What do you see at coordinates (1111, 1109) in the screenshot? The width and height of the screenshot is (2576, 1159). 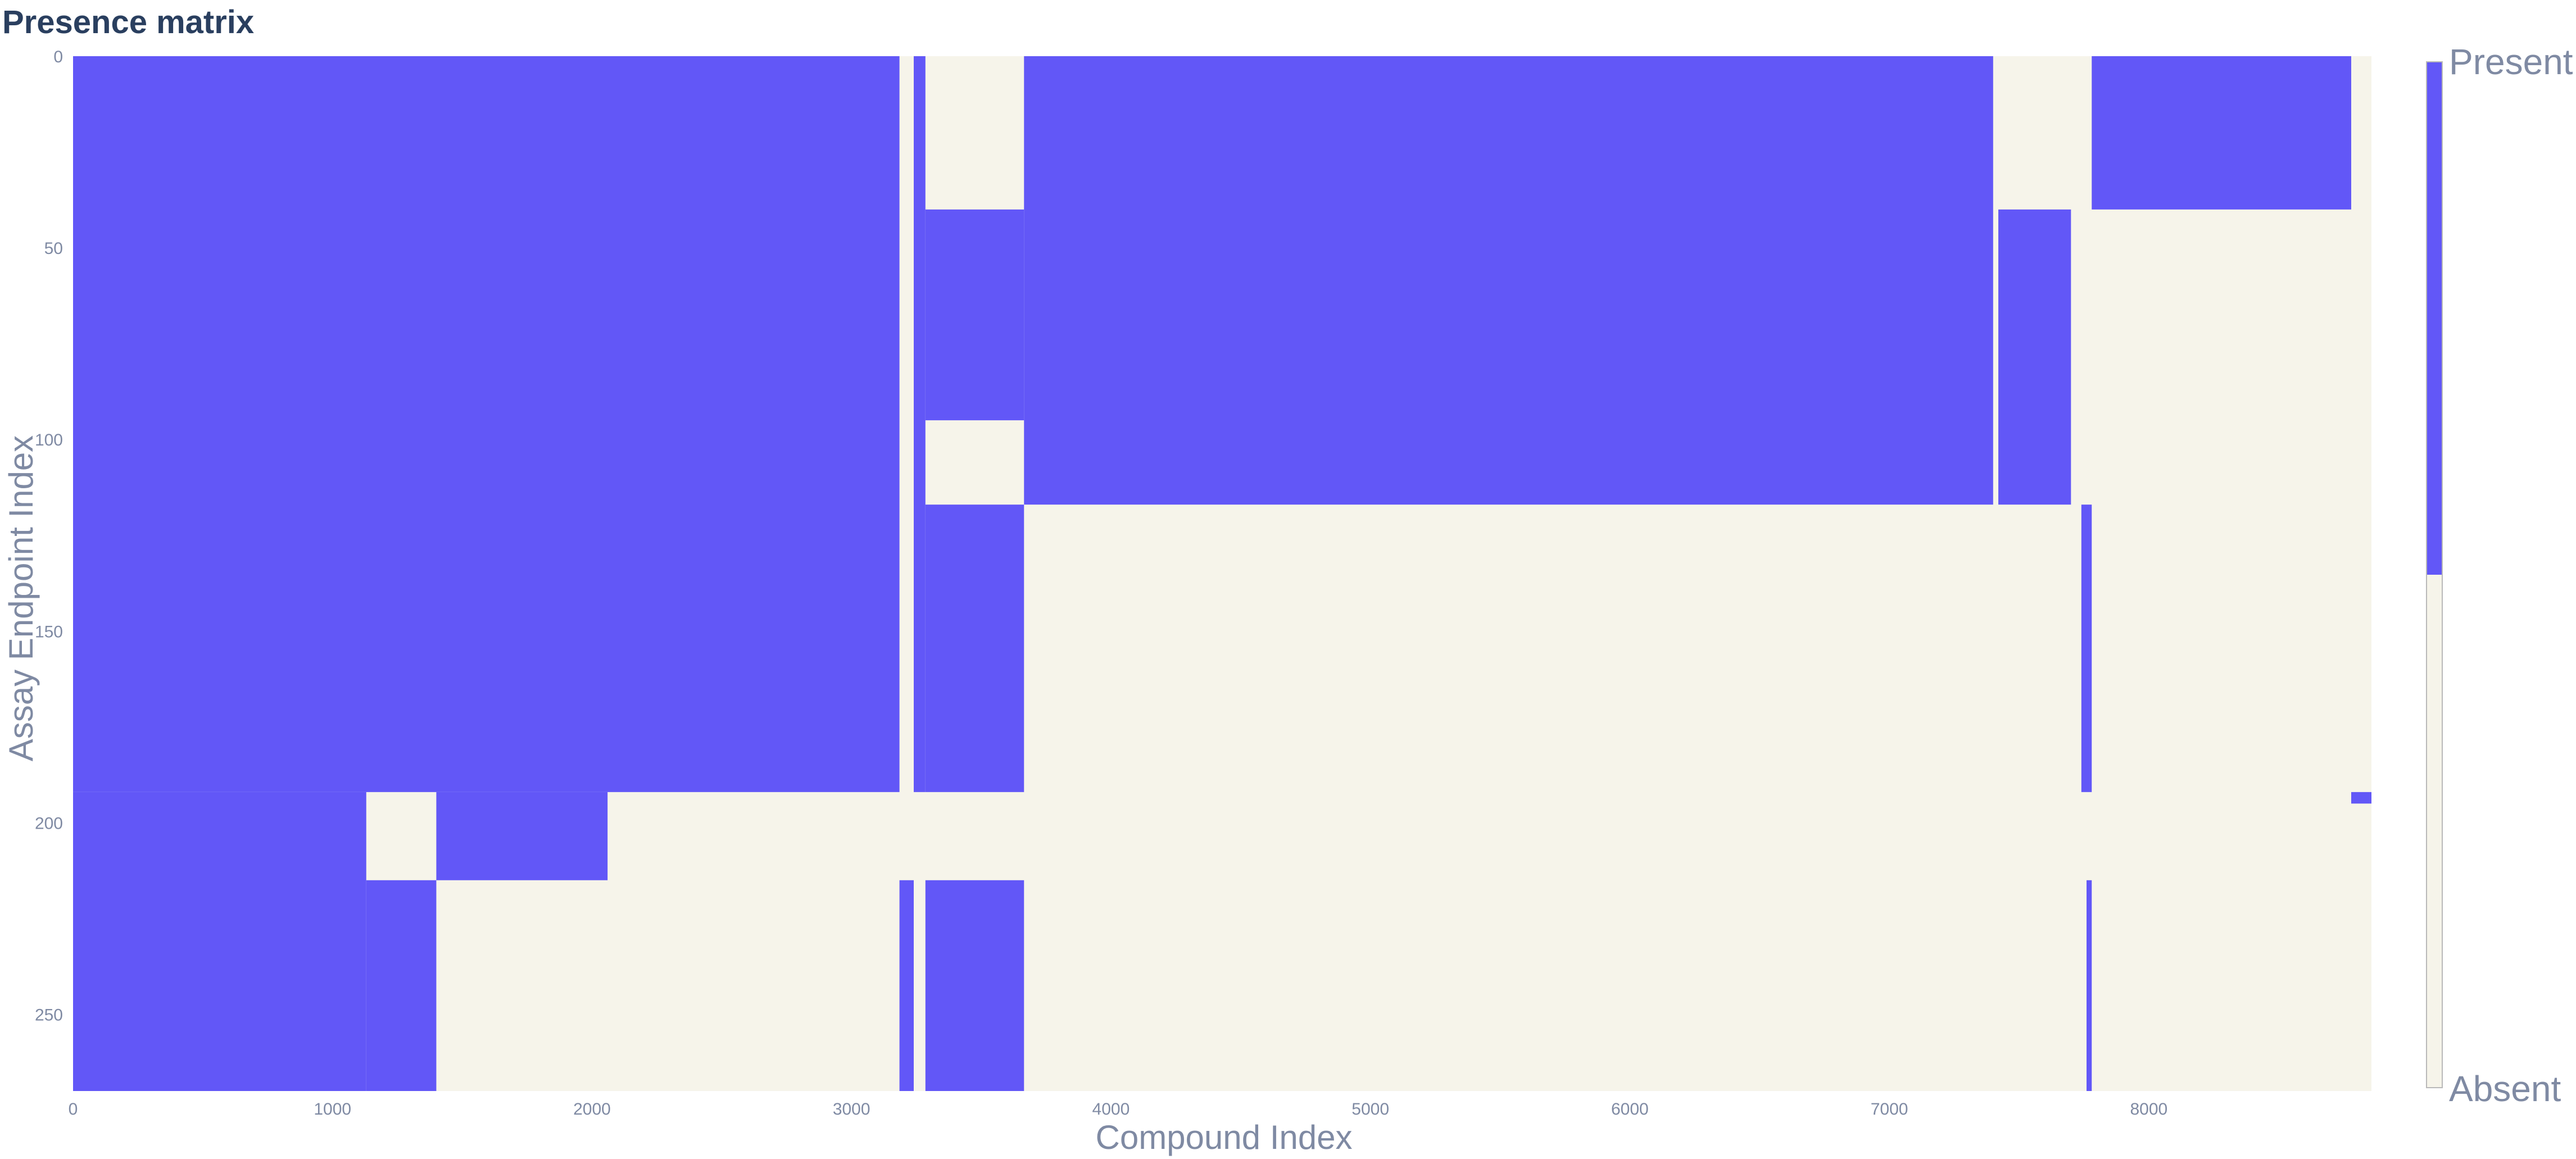 I see `x-tick-label: 4000` at bounding box center [1111, 1109].